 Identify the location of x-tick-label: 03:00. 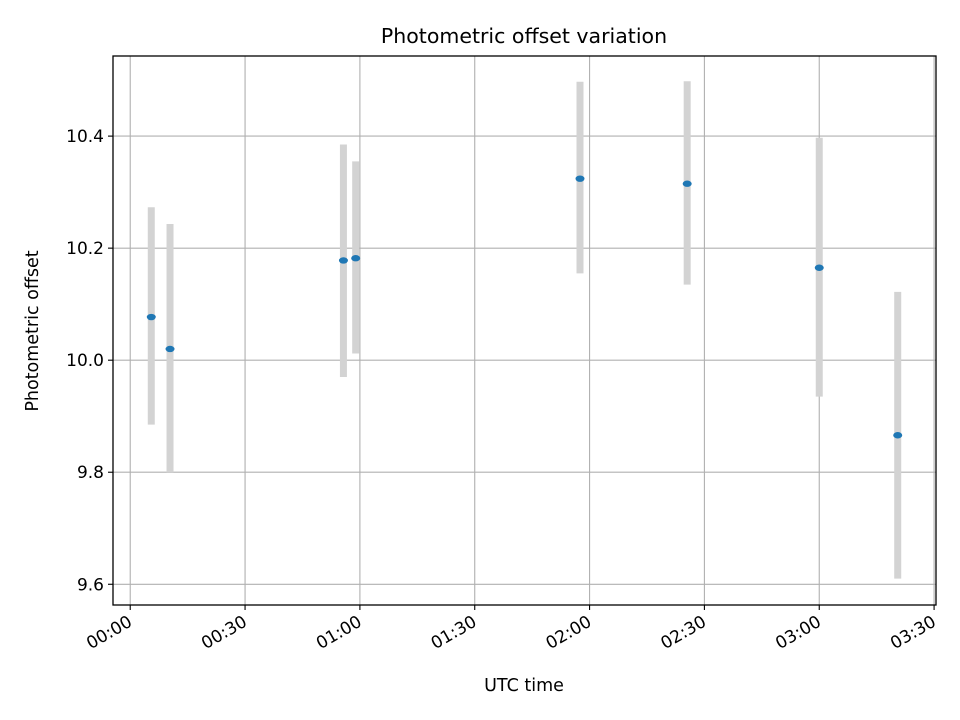
(798, 633).